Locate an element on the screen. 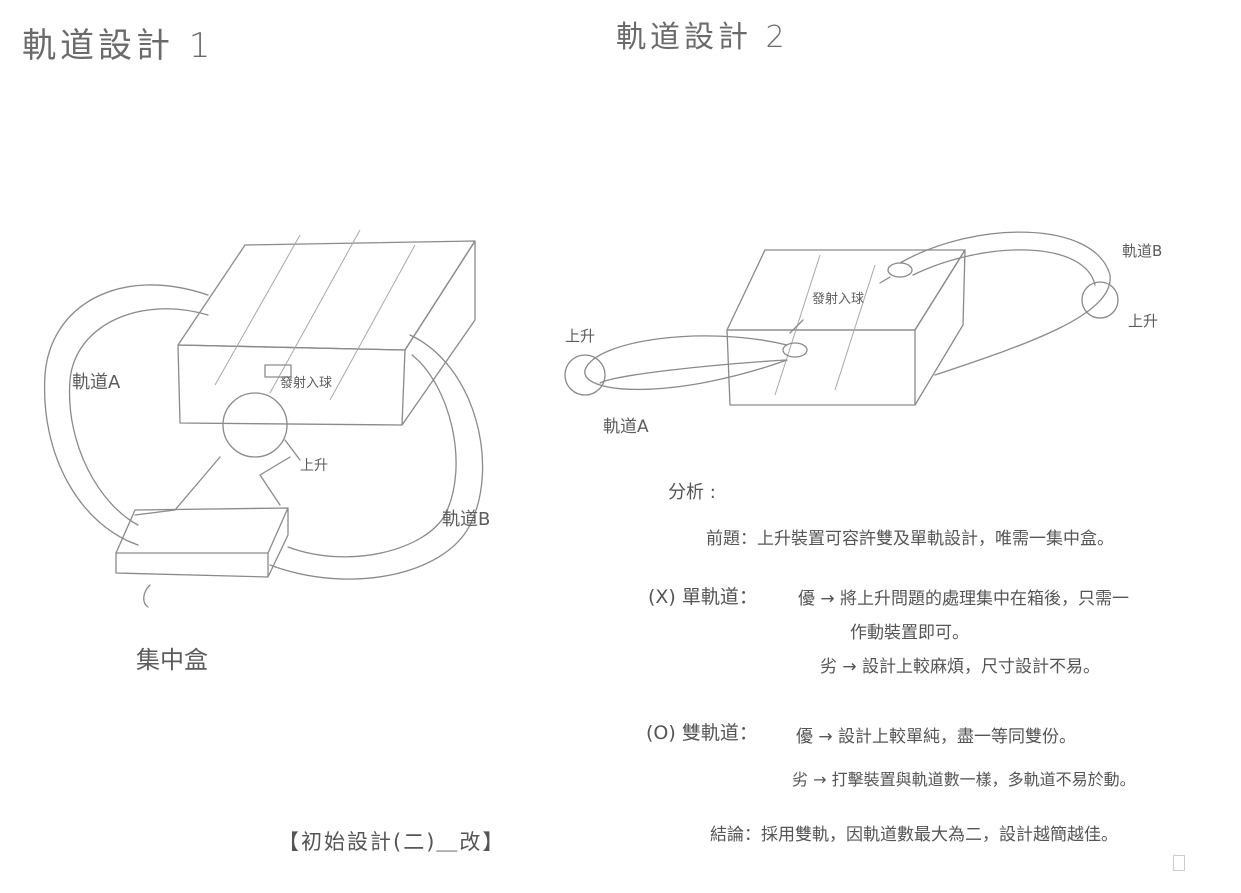 The width and height of the screenshot is (1241, 893). double-track-label: (O) 雙軌道： is located at coordinates (702, 733).